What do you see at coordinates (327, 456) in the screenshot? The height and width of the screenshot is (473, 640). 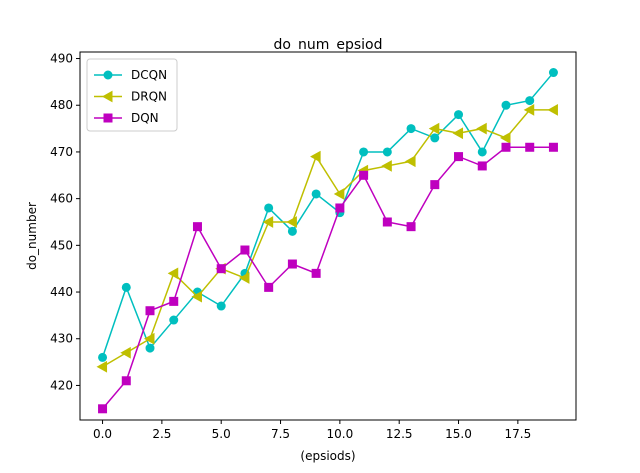 I see `x-axis-label: (epsiods)` at bounding box center [327, 456].